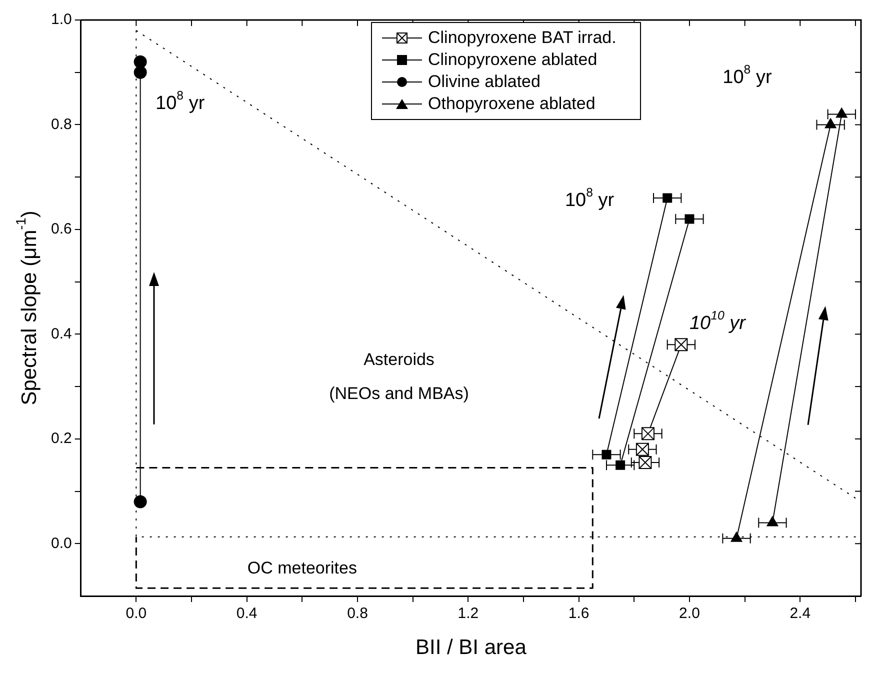 The width and height of the screenshot is (876, 678). Describe the element at coordinates (800, 613) in the screenshot. I see `x-tick-label: 2.4` at that location.